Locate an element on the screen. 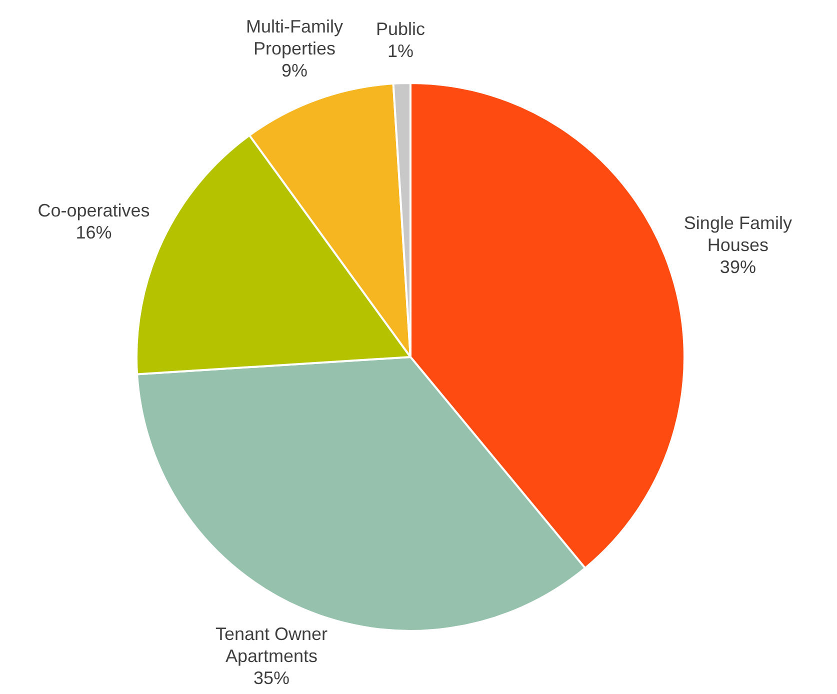 The width and height of the screenshot is (837, 694). slice-label: Public is located at coordinates (401, 29).